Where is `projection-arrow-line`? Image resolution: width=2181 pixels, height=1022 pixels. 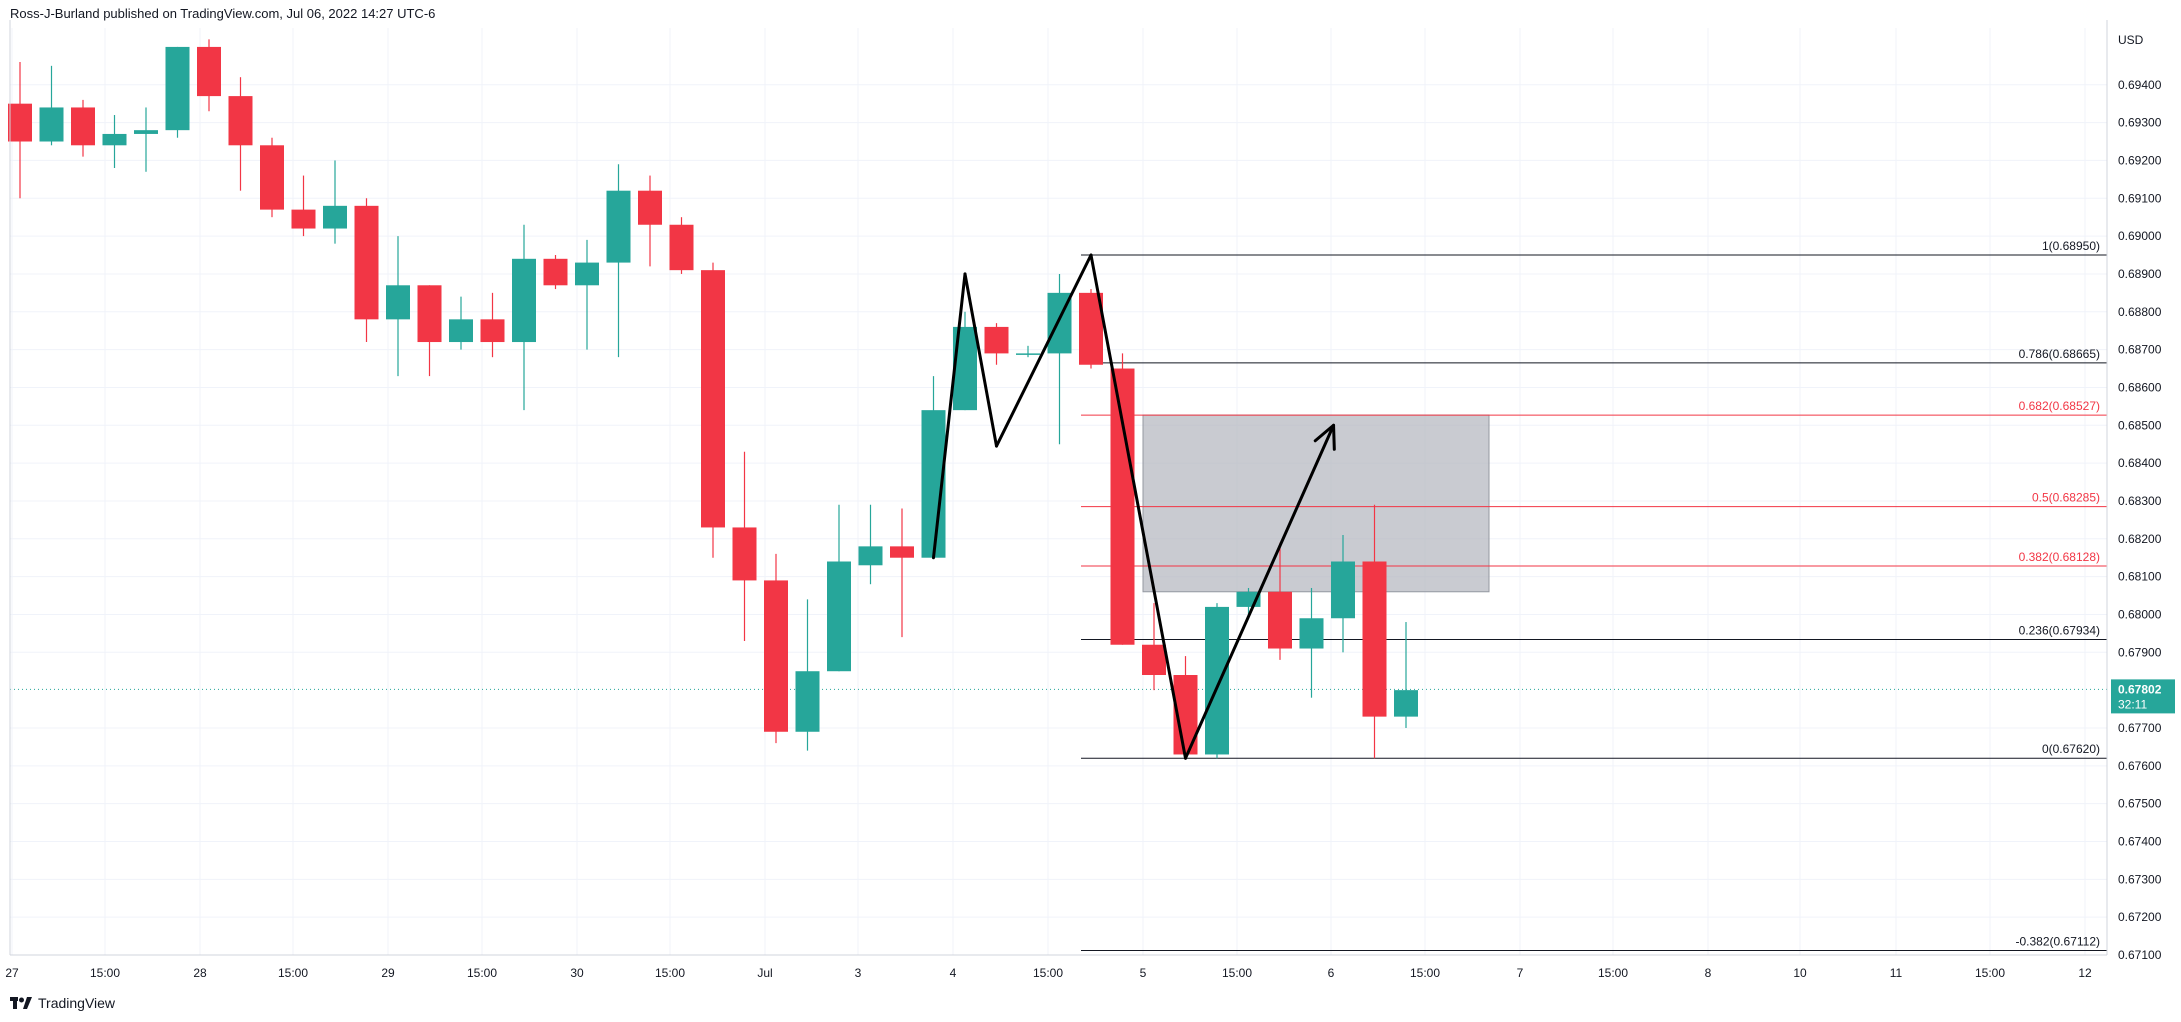 projection-arrow-line is located at coordinates (1260, 591).